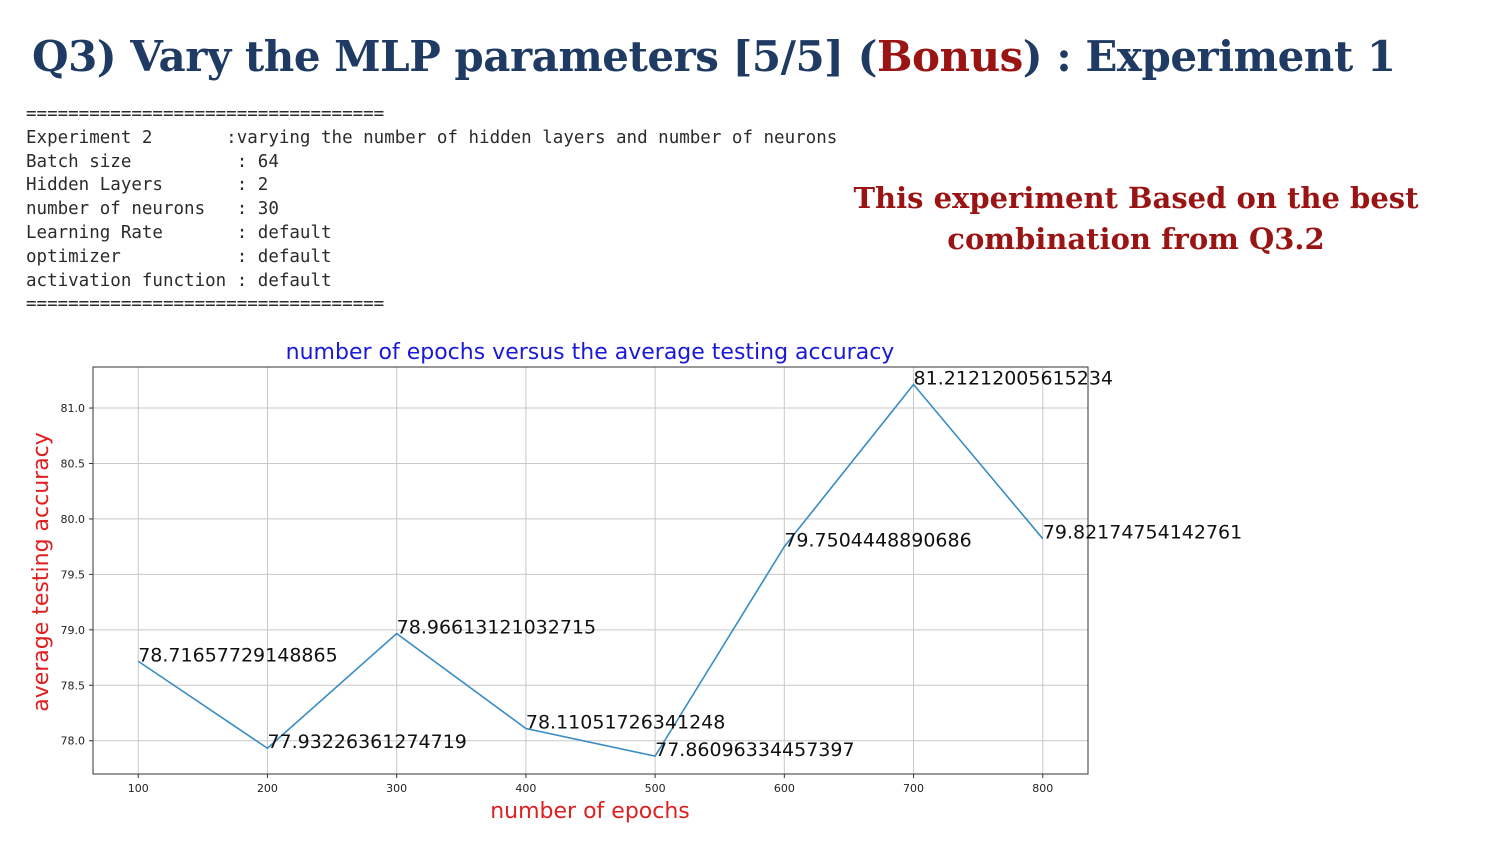 This screenshot has height=844, width=1500. What do you see at coordinates (179, 280) in the screenshot?
I see `config-line-activation: activation function : default` at bounding box center [179, 280].